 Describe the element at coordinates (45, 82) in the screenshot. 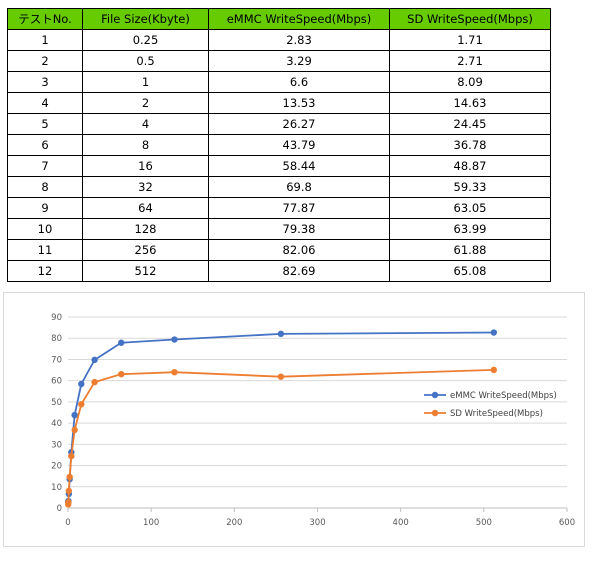

I see `test-no-cell: 3` at that location.